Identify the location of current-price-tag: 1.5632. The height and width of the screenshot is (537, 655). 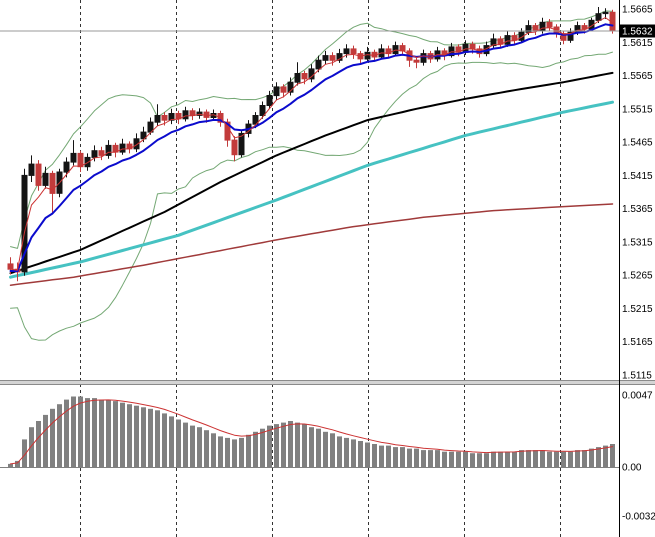
(637, 31).